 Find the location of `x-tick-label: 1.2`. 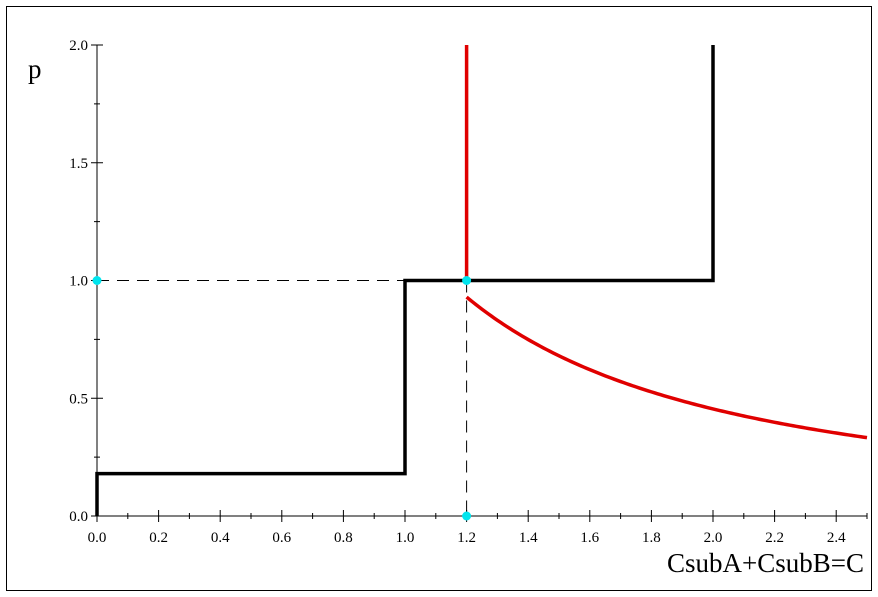

x-tick-label: 1.2 is located at coordinates (466, 538).